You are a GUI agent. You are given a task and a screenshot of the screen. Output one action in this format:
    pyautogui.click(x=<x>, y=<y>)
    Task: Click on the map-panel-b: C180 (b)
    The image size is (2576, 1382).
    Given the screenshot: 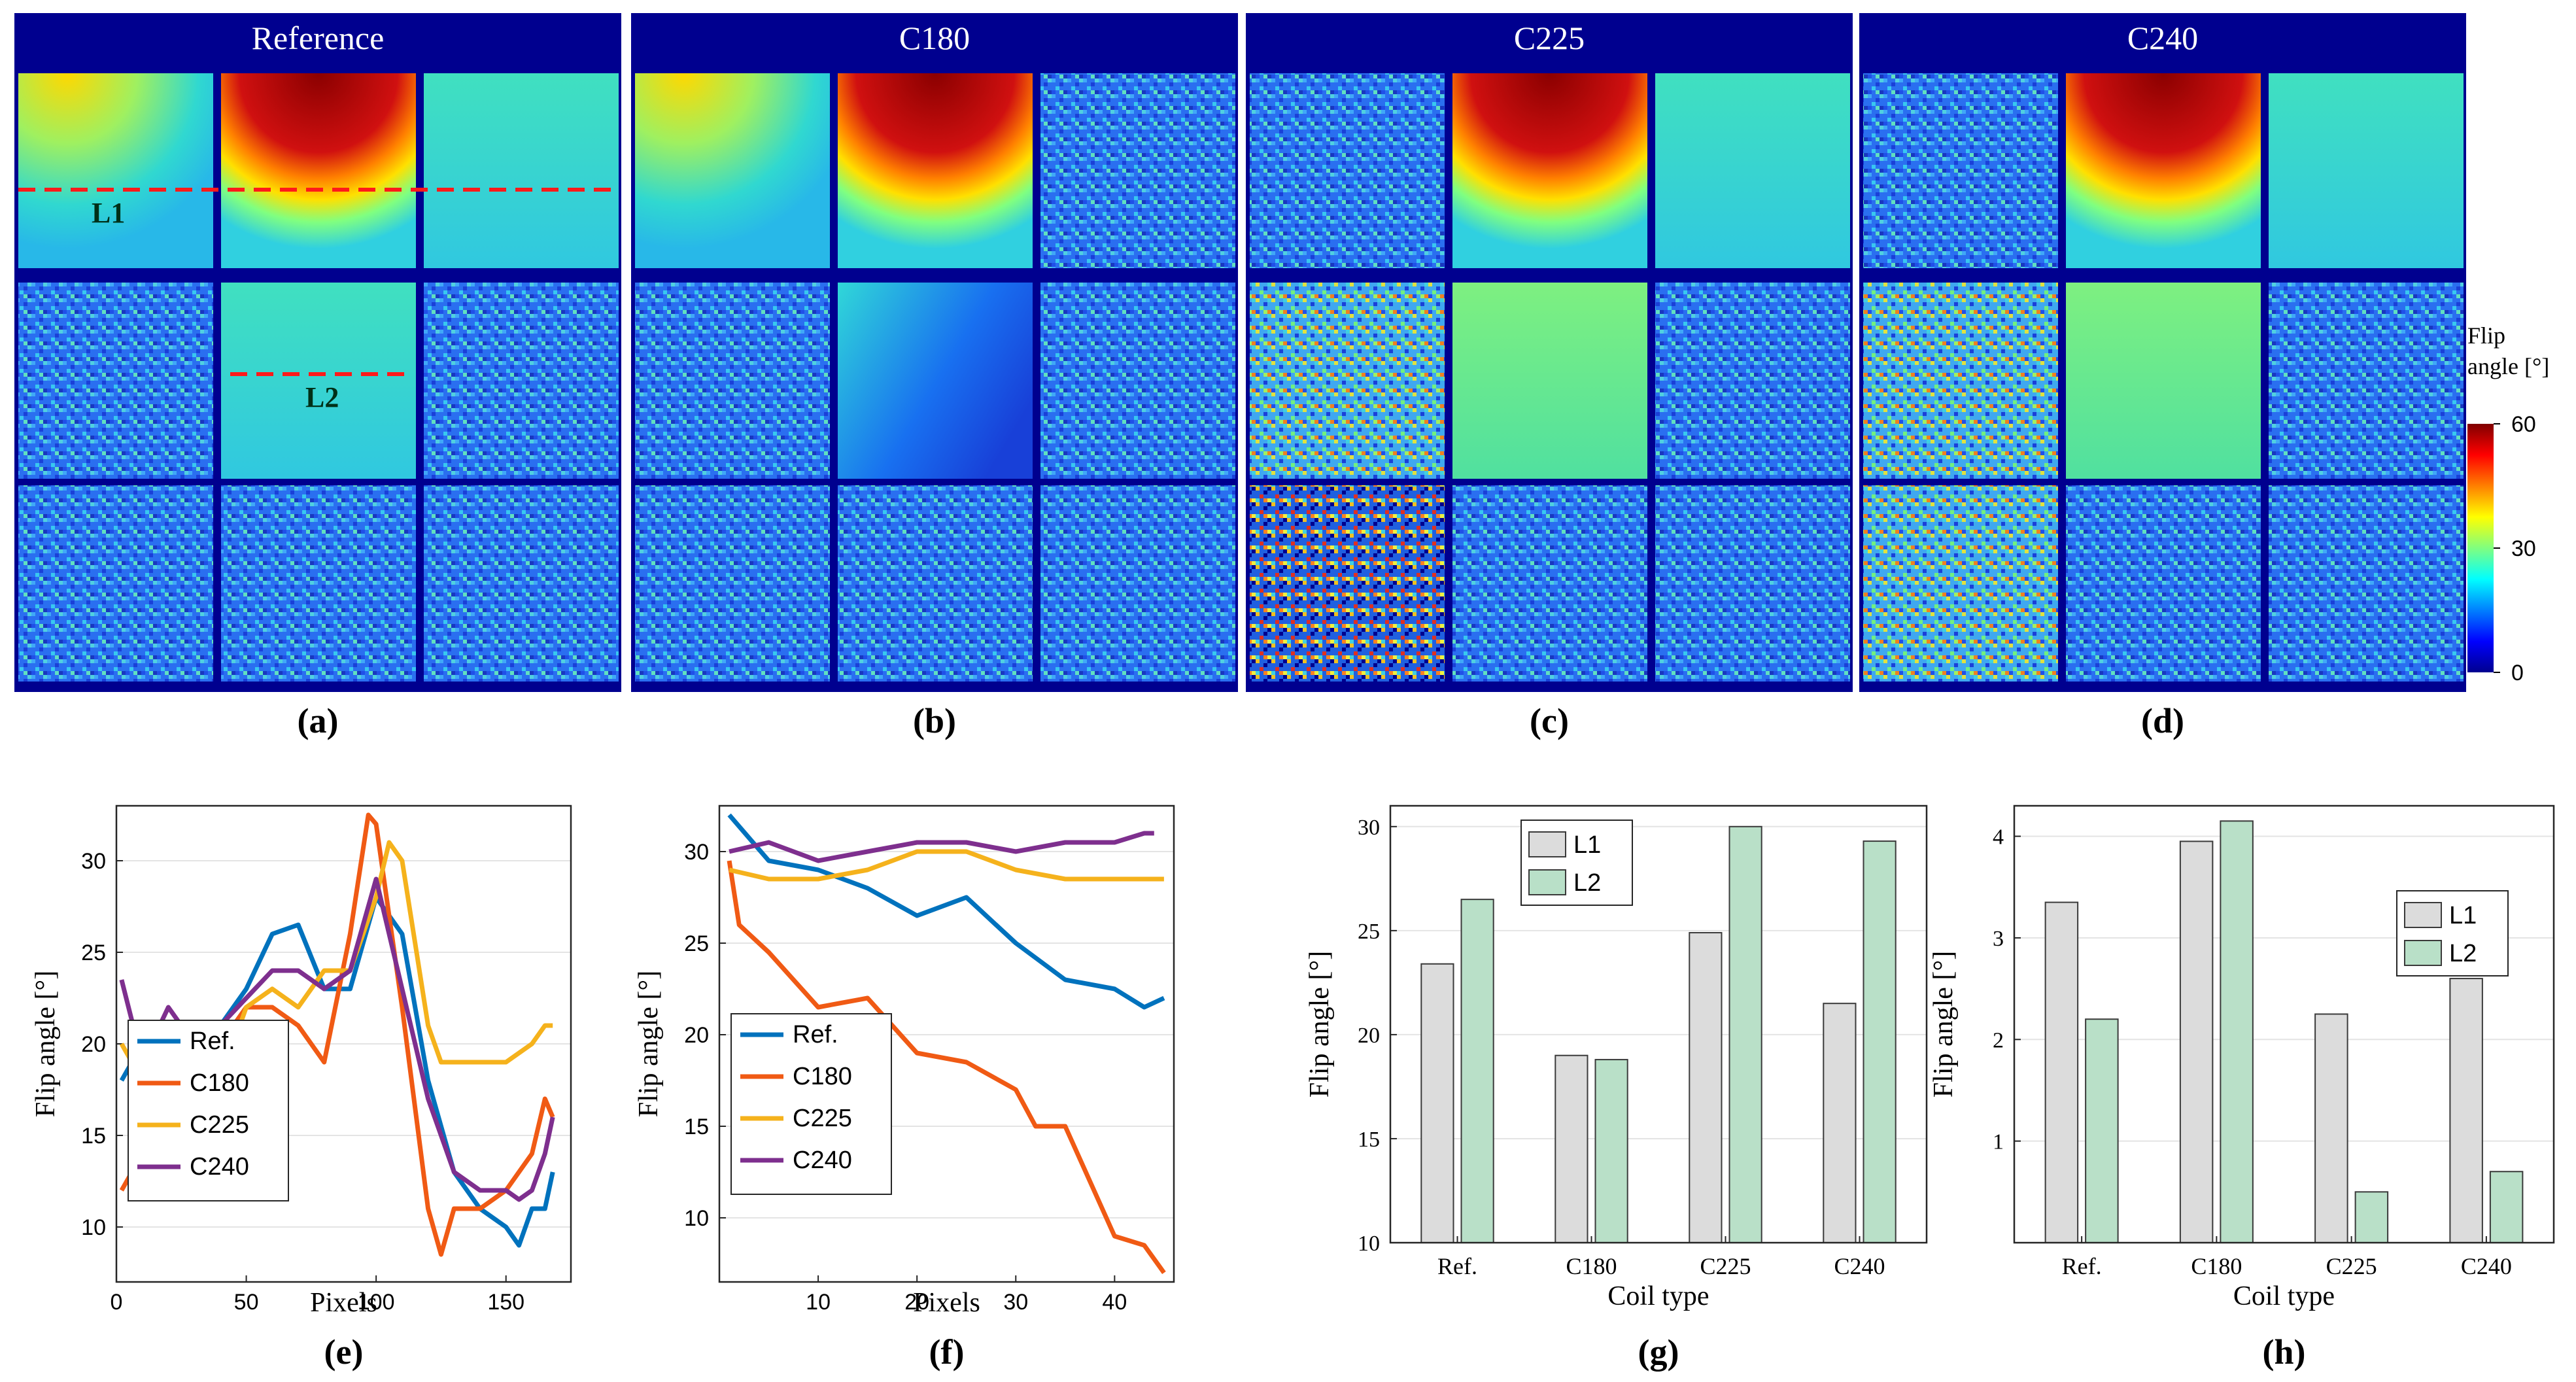 What is the action you would take?
    pyautogui.click(x=935, y=376)
    